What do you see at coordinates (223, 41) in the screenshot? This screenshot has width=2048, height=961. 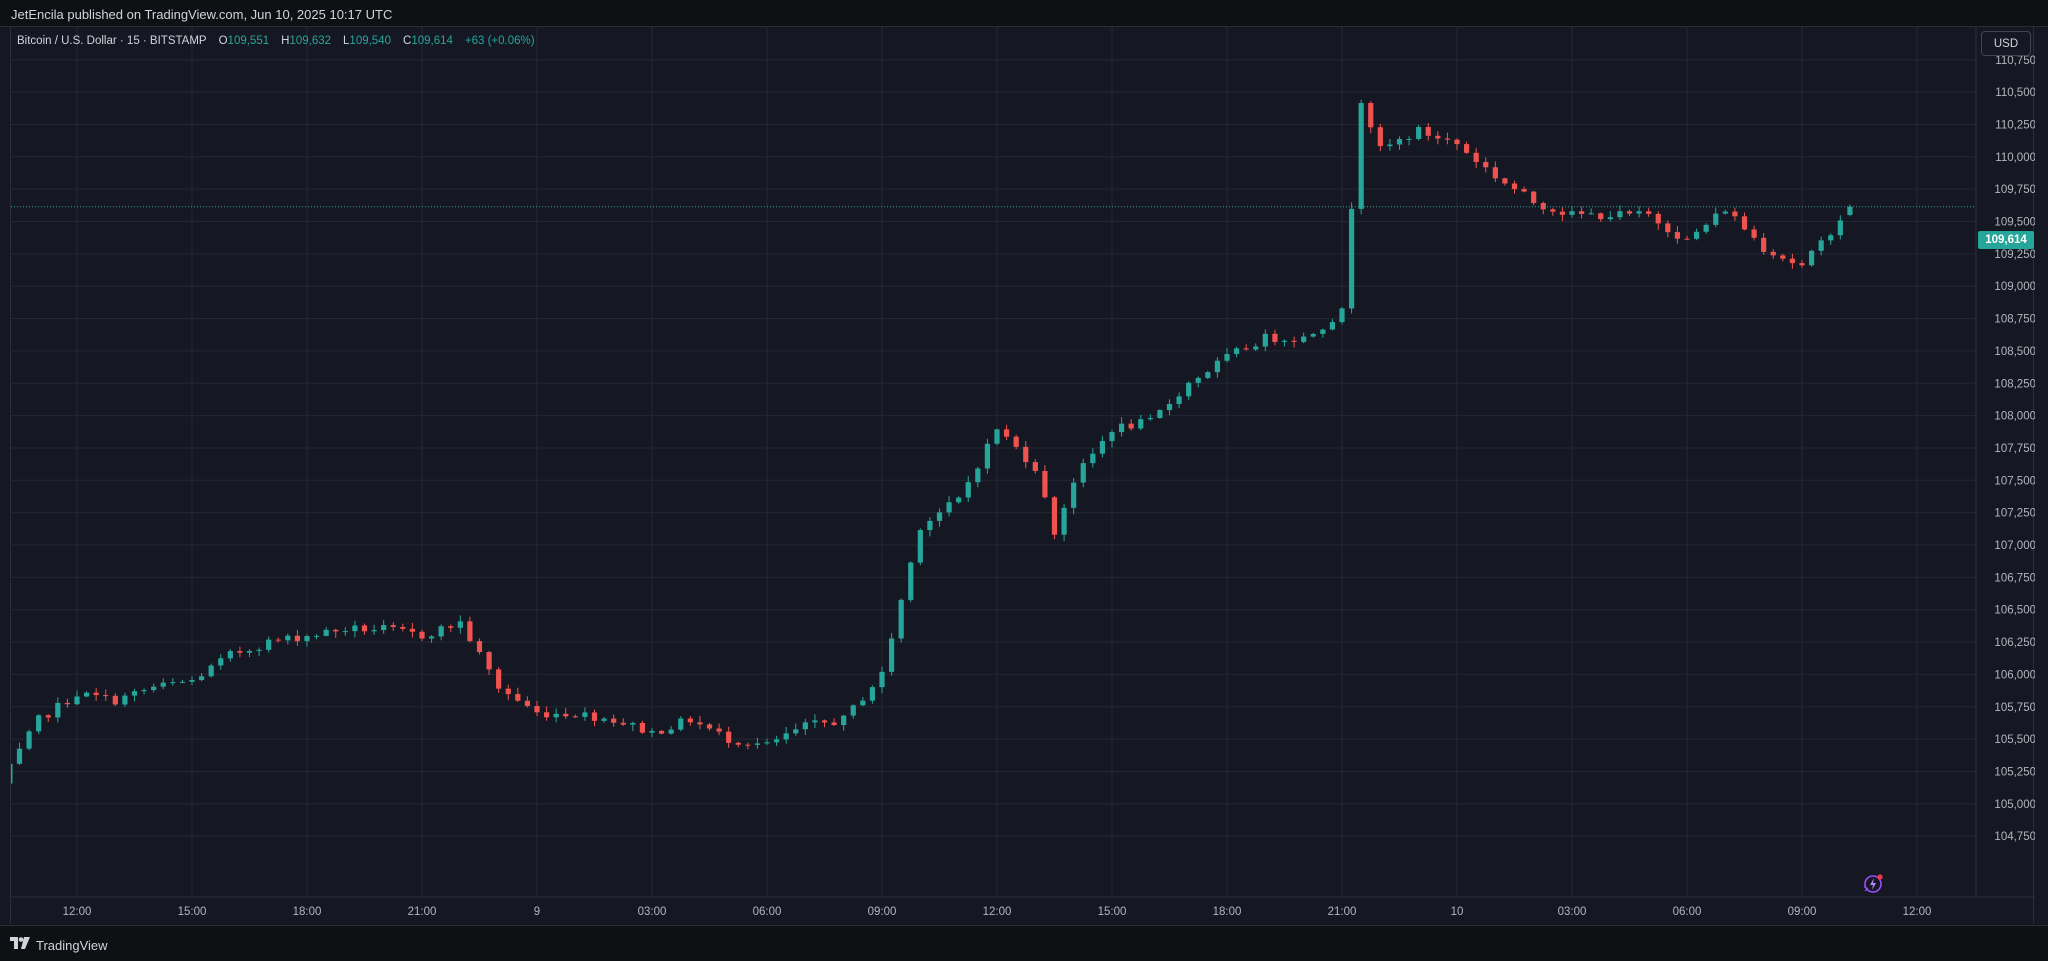 I see `open-label: O` at bounding box center [223, 41].